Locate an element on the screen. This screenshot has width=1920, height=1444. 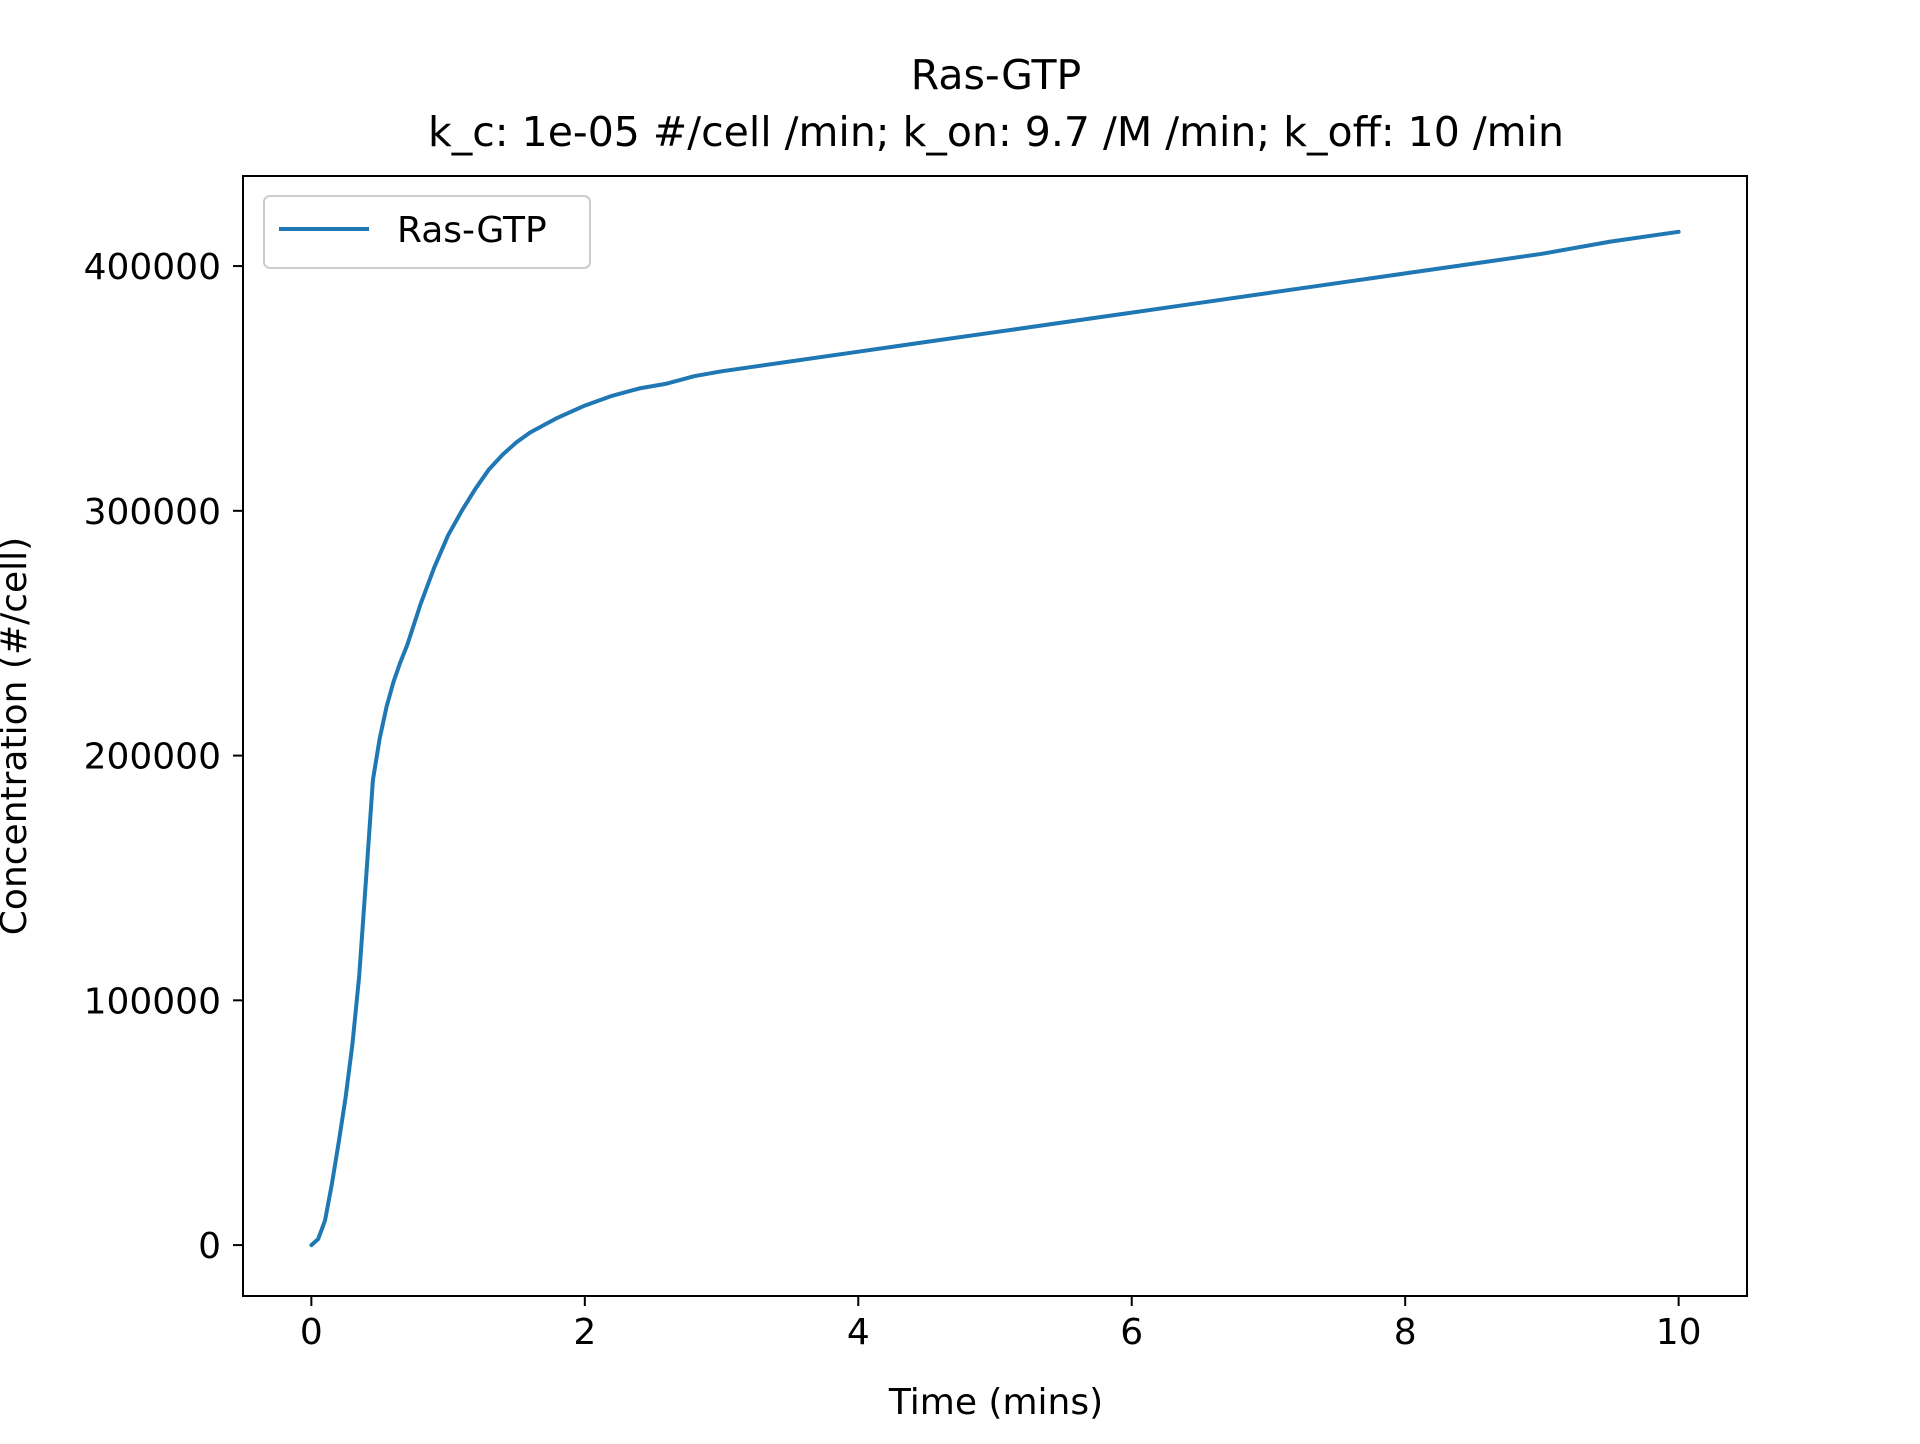
x-tick-label: 6 is located at coordinates (1131, 1332).